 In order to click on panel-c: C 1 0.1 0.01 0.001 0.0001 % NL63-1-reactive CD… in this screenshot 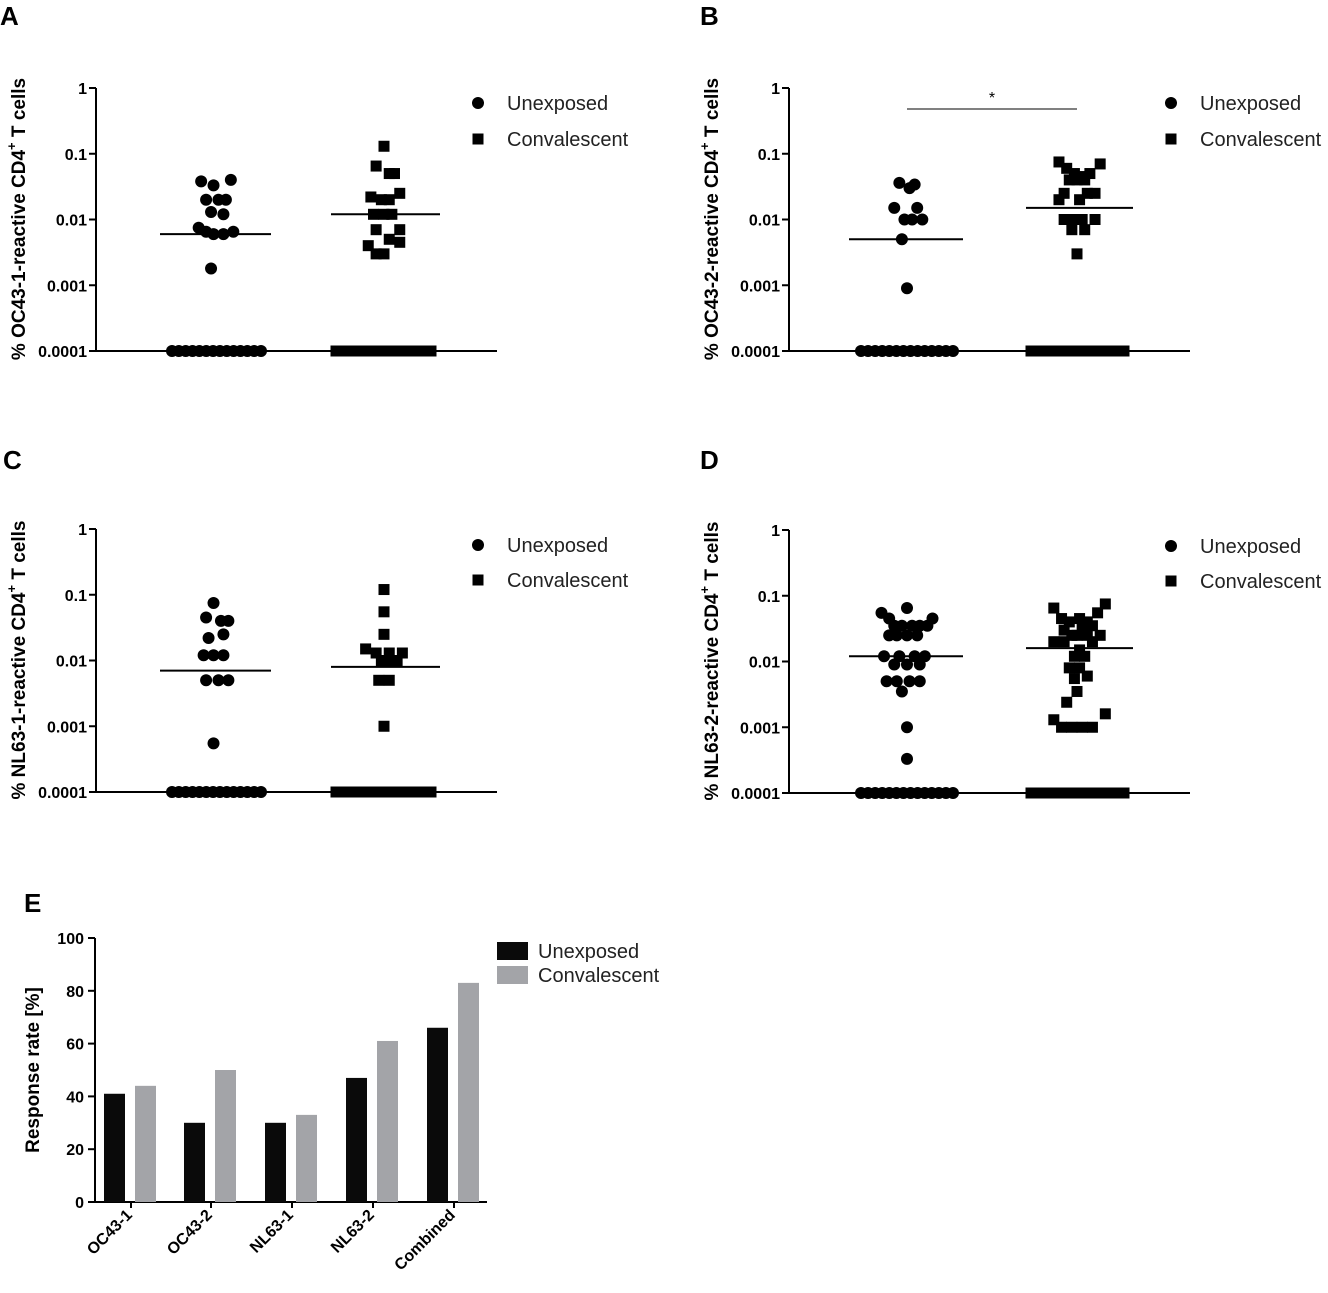, I will do `click(316, 623)`.